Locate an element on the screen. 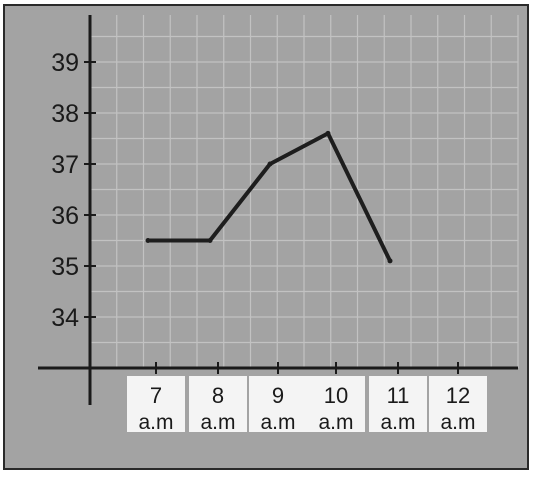  x-tick-label: 11 a.m is located at coordinates (398, 405).